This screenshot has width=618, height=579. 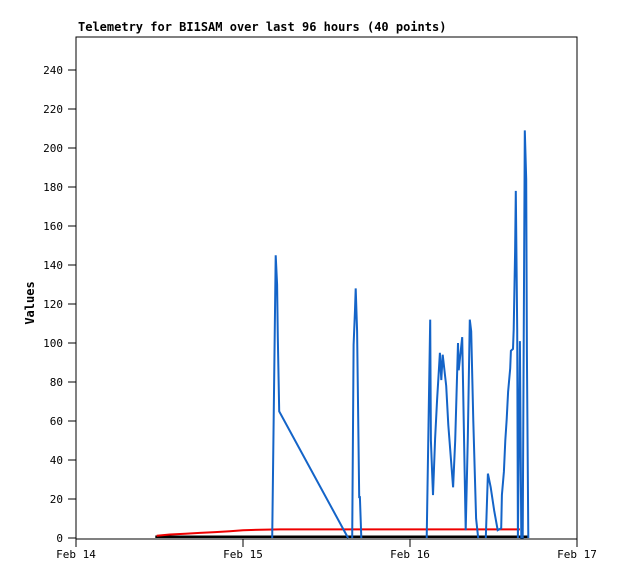 What do you see at coordinates (53, 265) in the screenshot?
I see `y-tick-label: 140` at bounding box center [53, 265].